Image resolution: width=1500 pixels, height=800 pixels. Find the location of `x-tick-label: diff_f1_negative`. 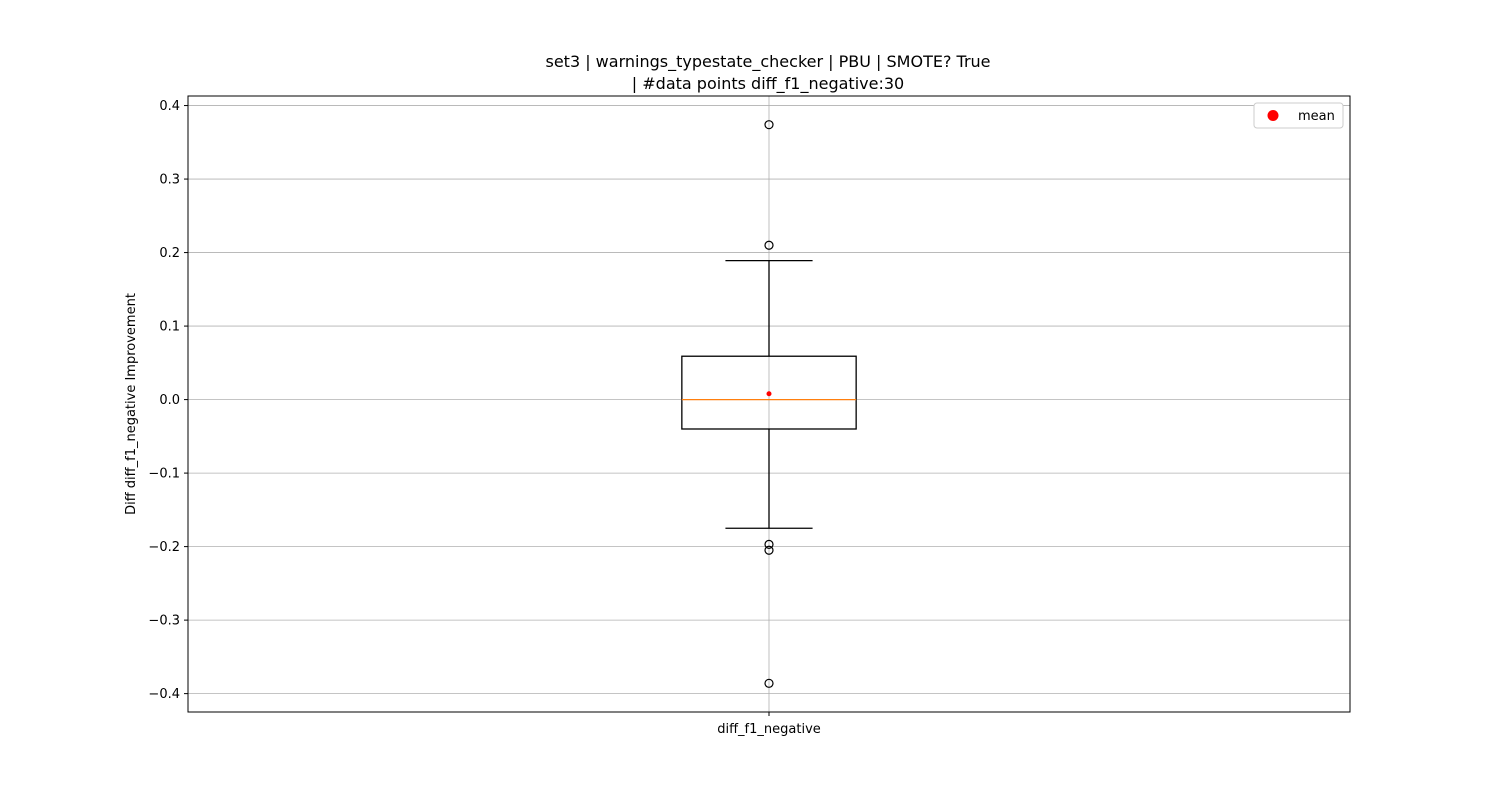

x-tick-label: diff_f1_negative is located at coordinates (769, 729).